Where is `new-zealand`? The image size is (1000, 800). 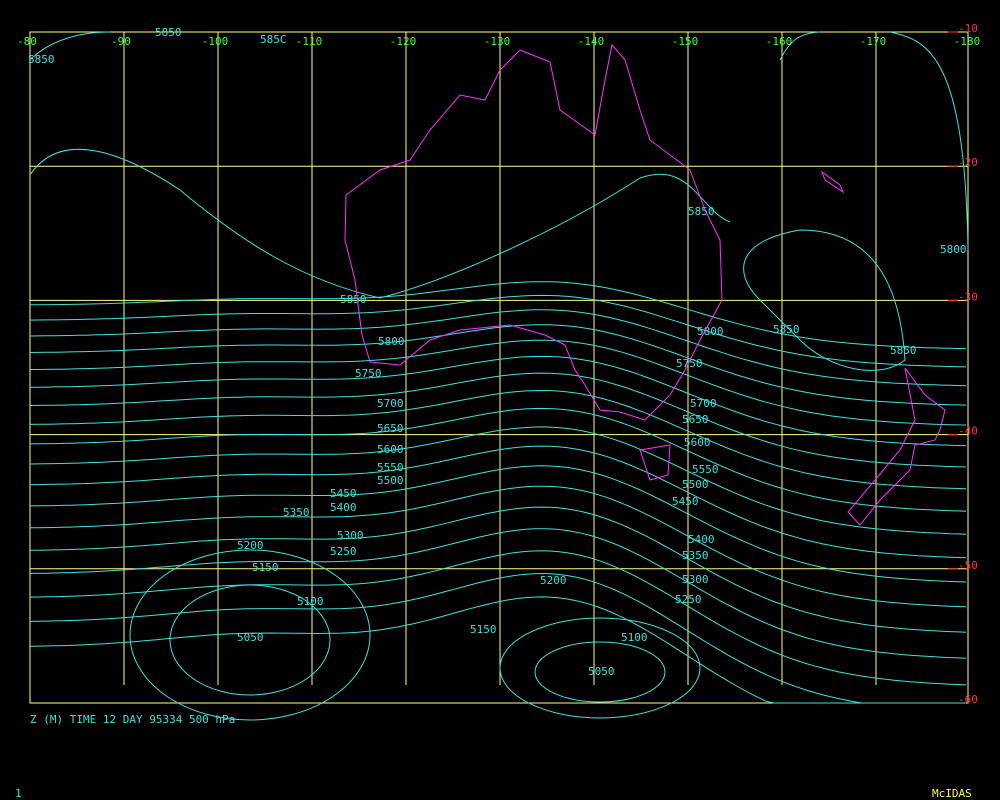 new-zealand is located at coordinates (896, 446).